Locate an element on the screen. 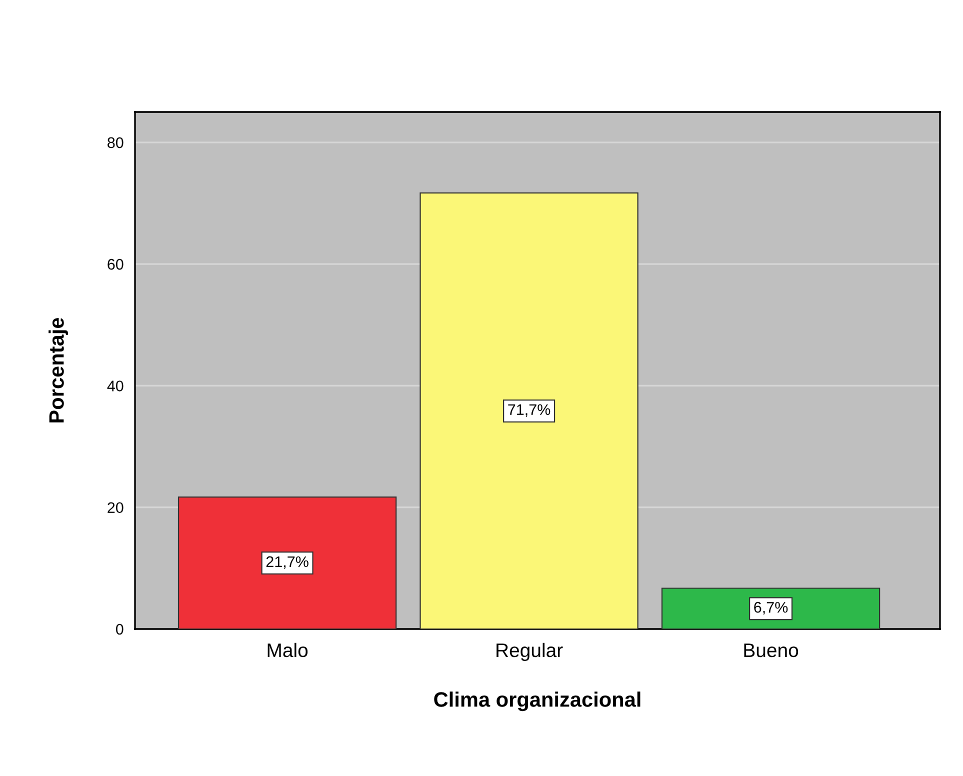  x-axis-title: Clima organizacional is located at coordinates (537, 702).